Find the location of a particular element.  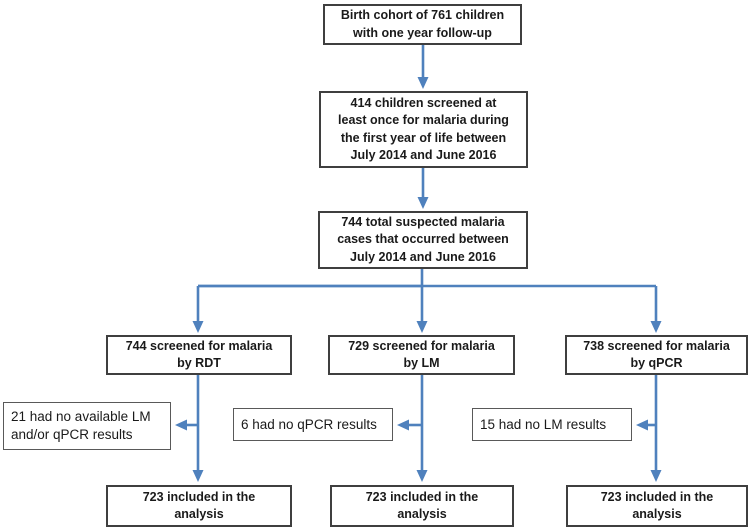

lm-screened-box: 729 screened for malaria by LM is located at coordinates (421, 355).